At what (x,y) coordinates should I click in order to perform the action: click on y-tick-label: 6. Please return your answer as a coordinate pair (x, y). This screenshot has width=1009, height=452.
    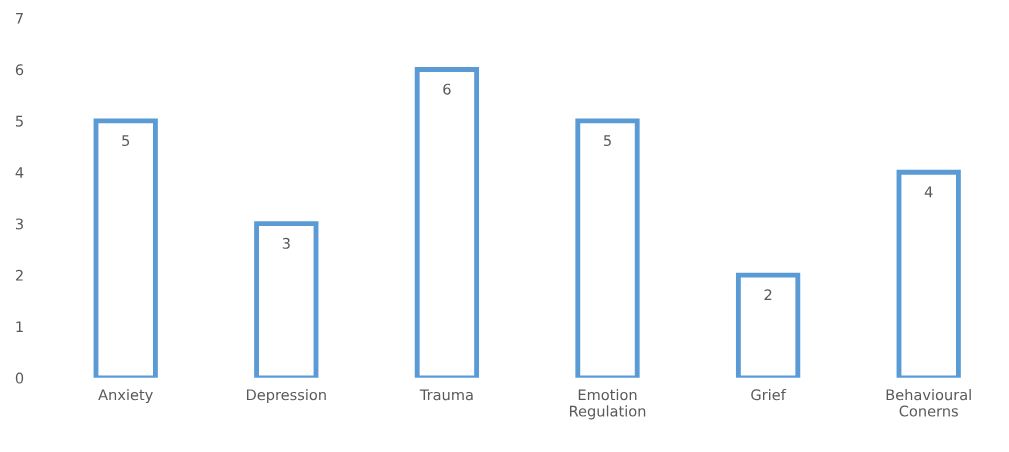
    Looking at the image, I should click on (19, 70).